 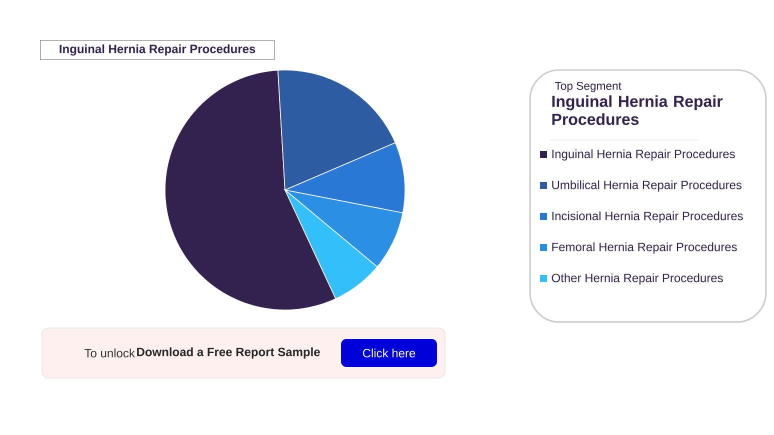 What do you see at coordinates (644, 248) in the screenshot?
I see `legend-label: Femoral Hernia Repair Procedures` at bounding box center [644, 248].